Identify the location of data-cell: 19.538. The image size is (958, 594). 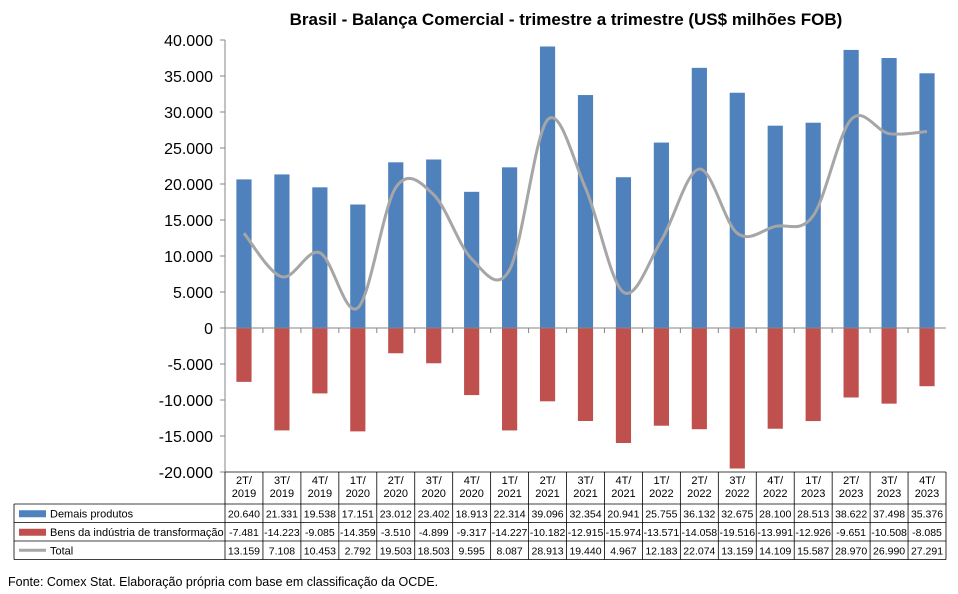
(320, 514).